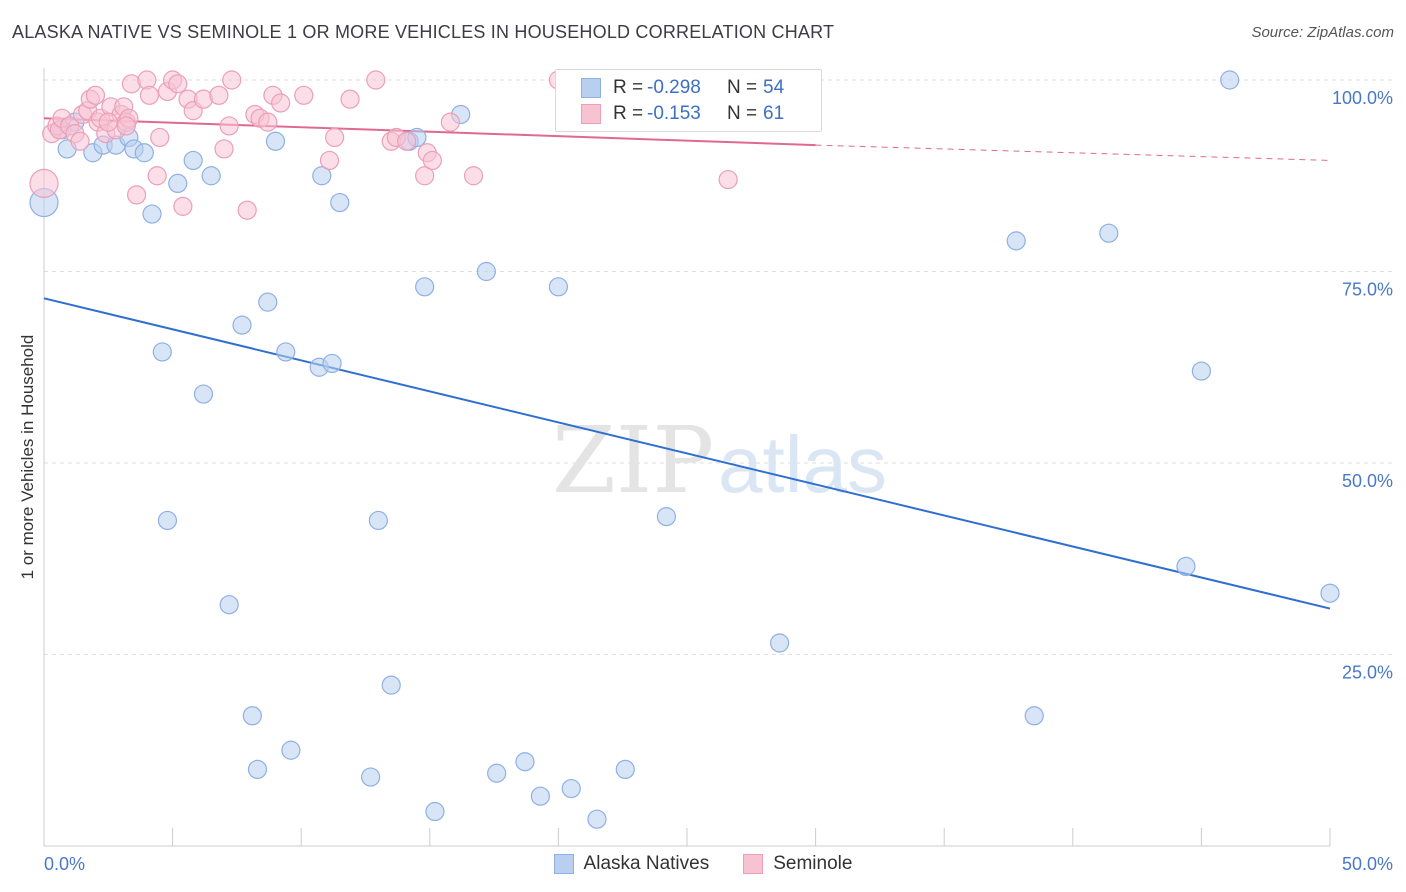 The image size is (1406, 892). Describe the element at coordinates (674, 87) in the screenshot. I see `alaska-r-value: -0.298` at that location.